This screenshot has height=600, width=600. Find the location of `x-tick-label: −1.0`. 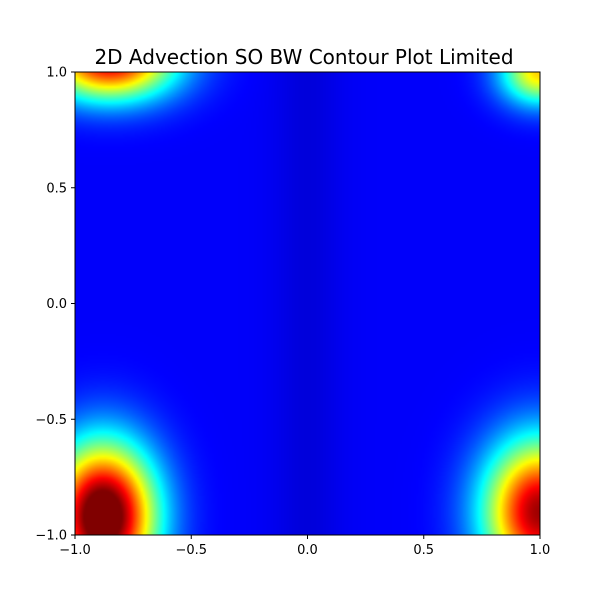

x-tick-label: −1.0 is located at coordinates (75, 550).